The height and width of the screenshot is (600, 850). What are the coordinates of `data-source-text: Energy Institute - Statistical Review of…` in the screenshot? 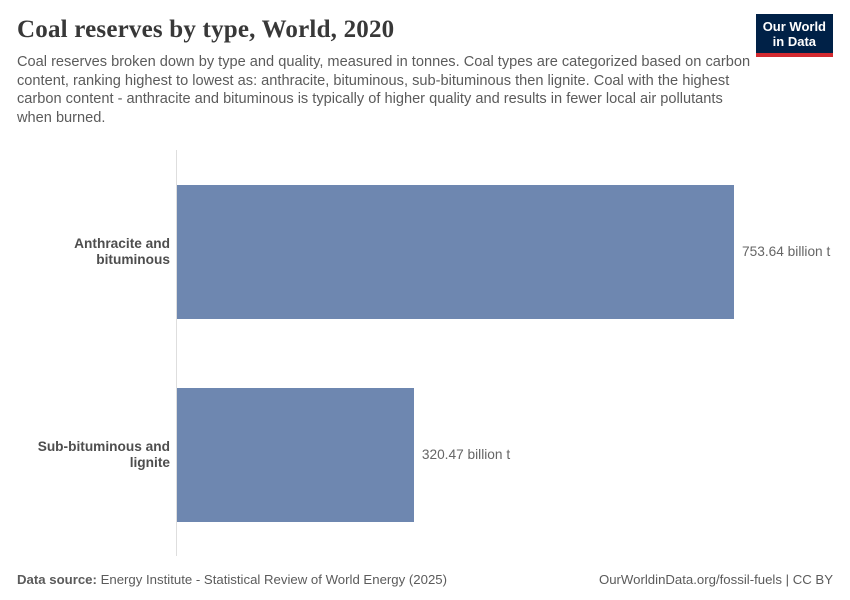 It's located at (274, 580).